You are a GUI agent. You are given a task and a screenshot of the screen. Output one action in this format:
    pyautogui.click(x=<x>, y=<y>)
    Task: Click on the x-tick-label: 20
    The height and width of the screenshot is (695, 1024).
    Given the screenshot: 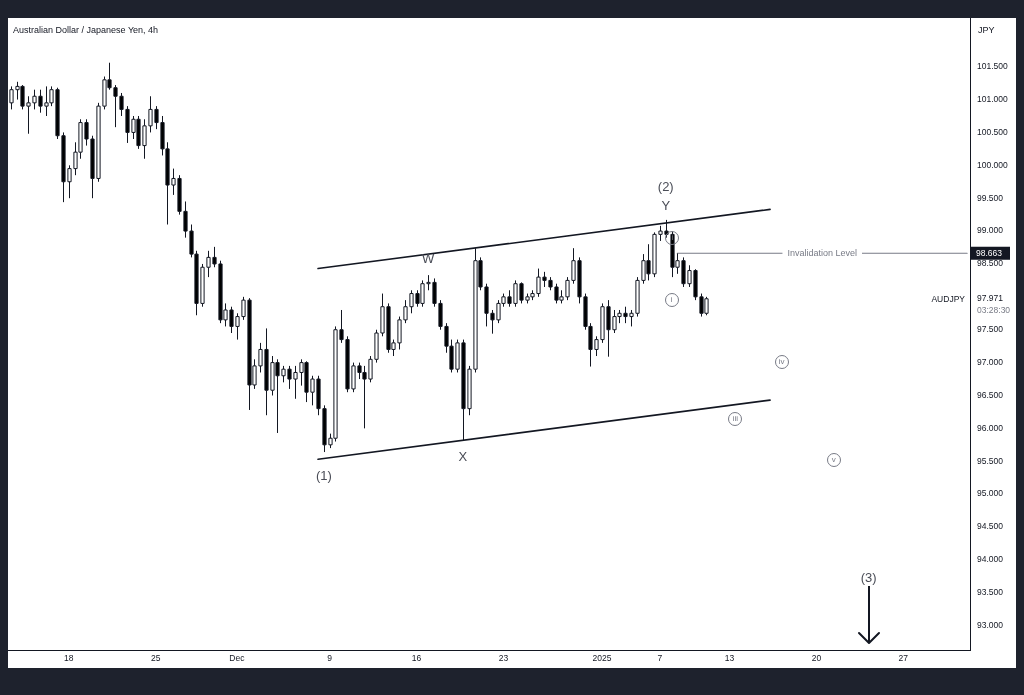 What is the action you would take?
    pyautogui.click(x=816, y=658)
    